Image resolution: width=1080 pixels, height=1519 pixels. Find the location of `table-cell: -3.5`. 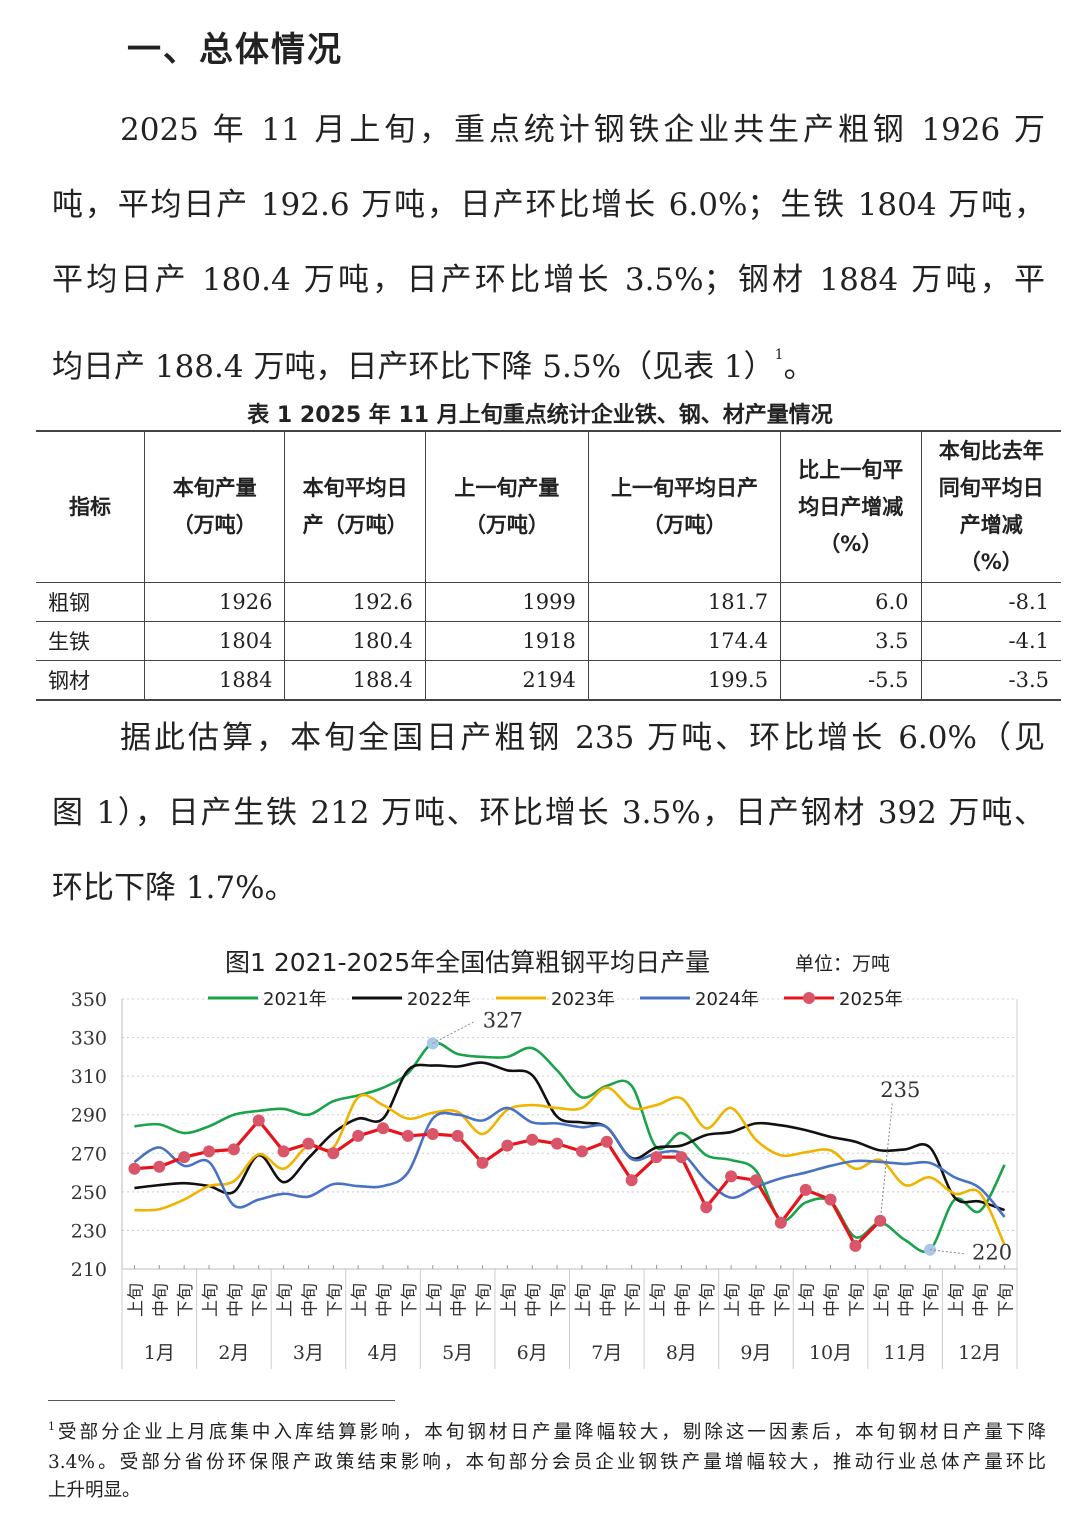

table-cell: -3.5 is located at coordinates (990, 680).